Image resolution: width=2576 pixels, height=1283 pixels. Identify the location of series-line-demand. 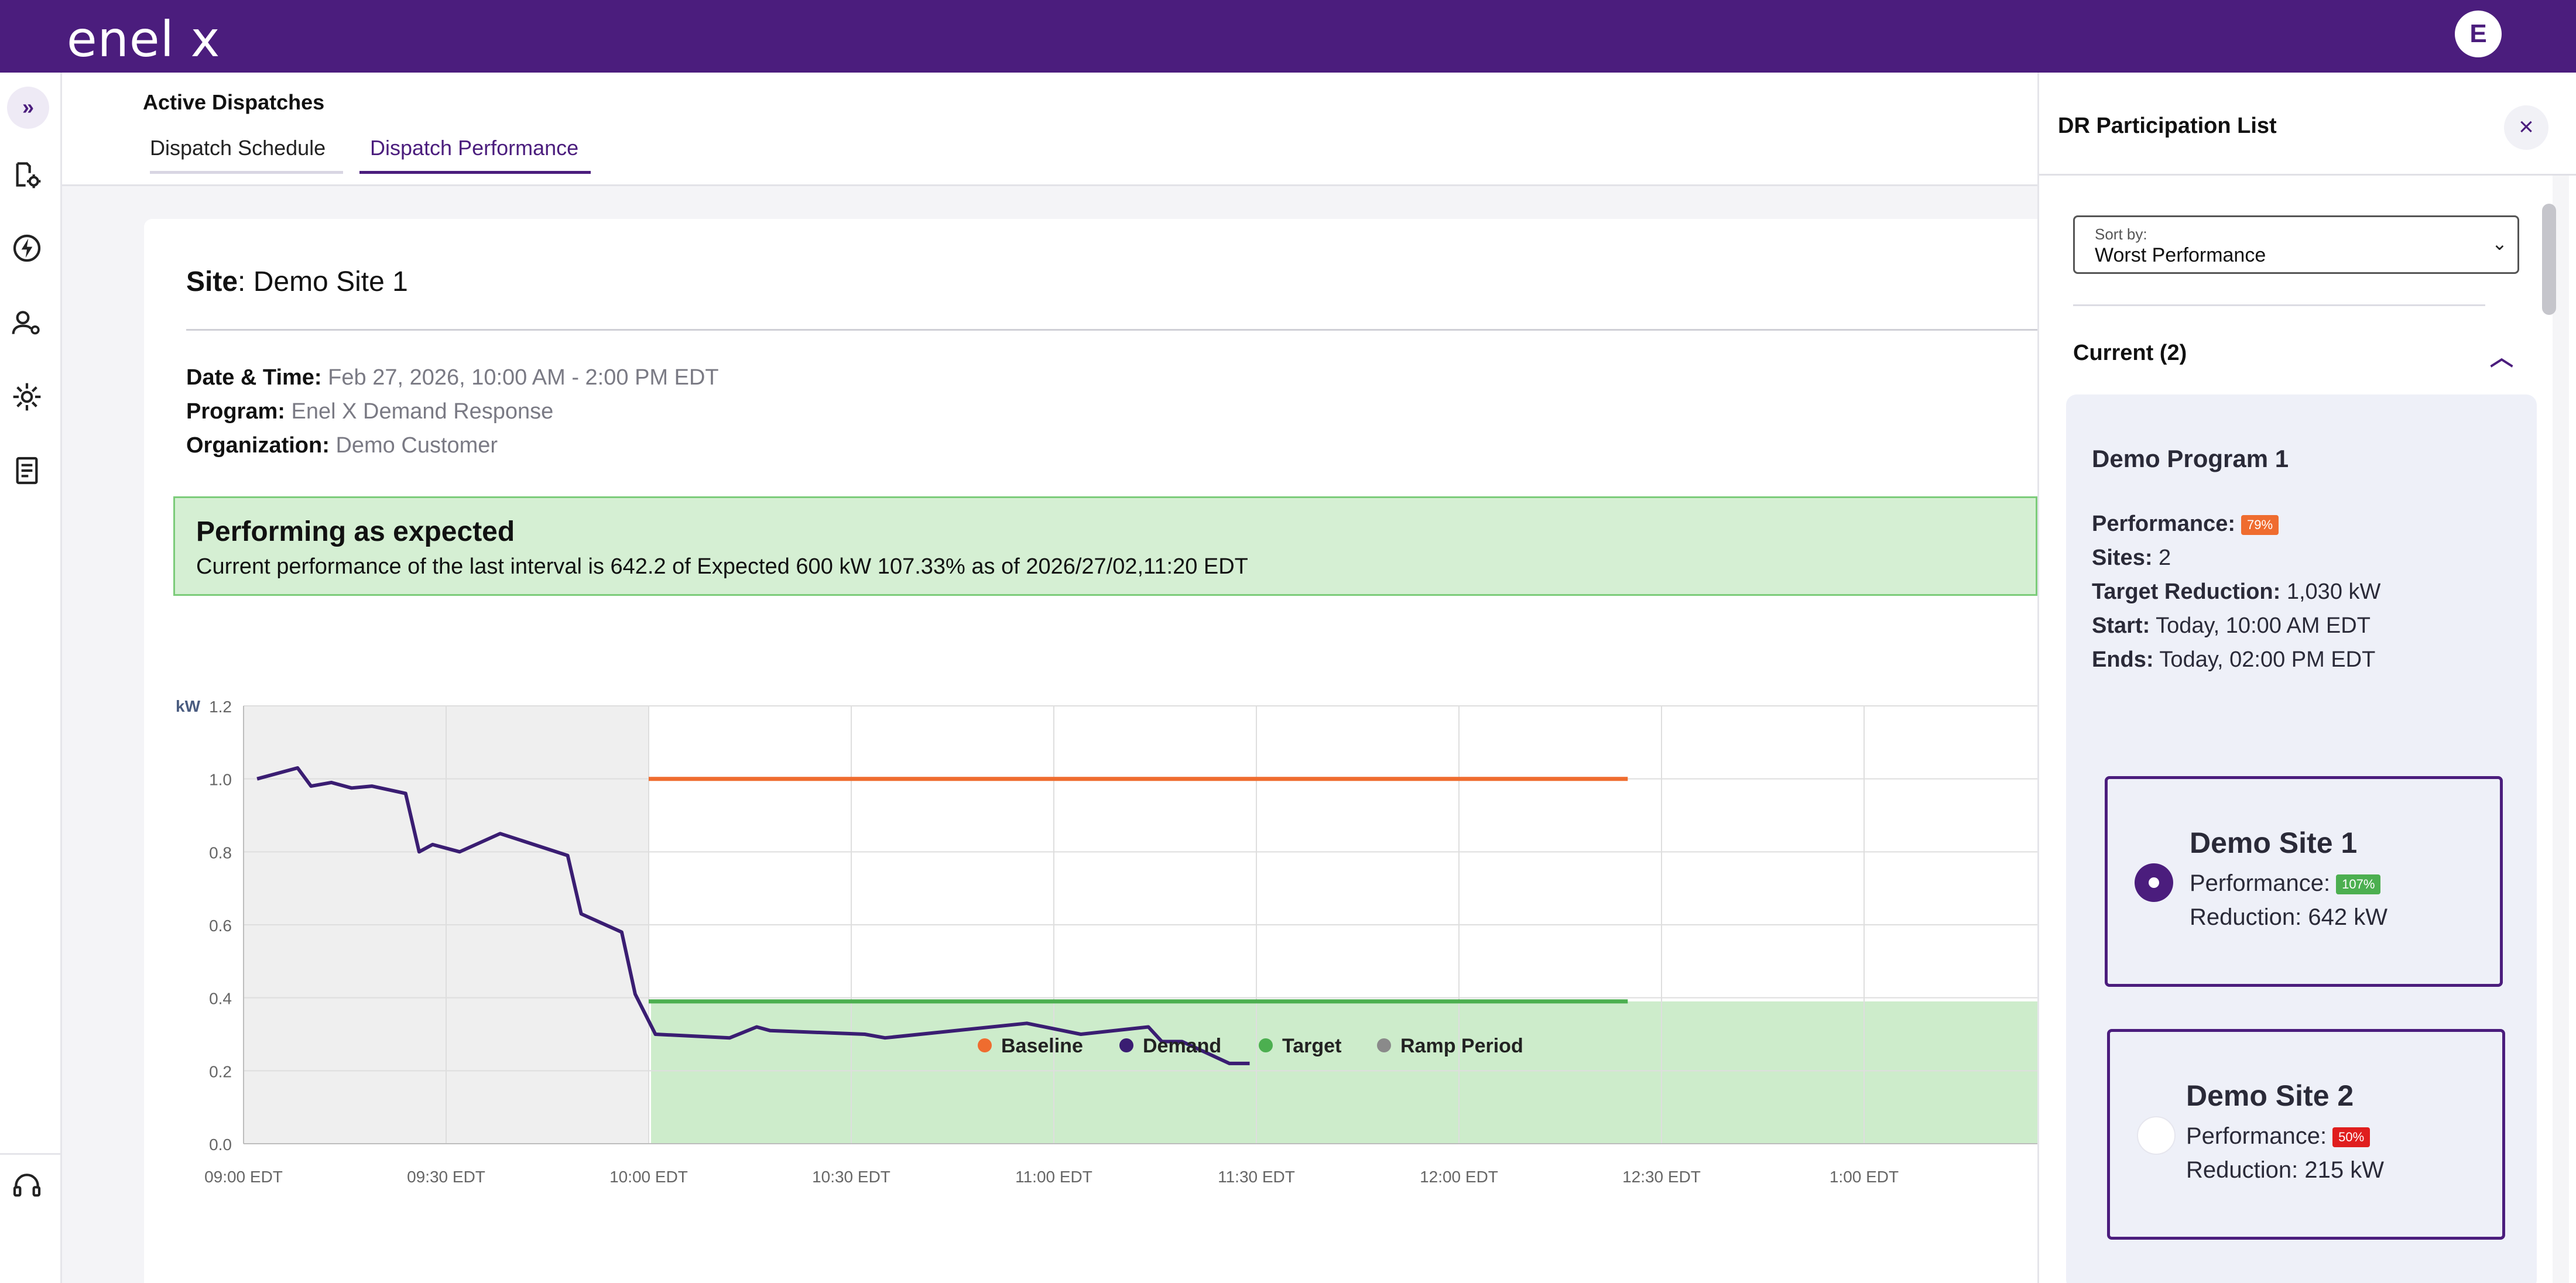
(753, 915).